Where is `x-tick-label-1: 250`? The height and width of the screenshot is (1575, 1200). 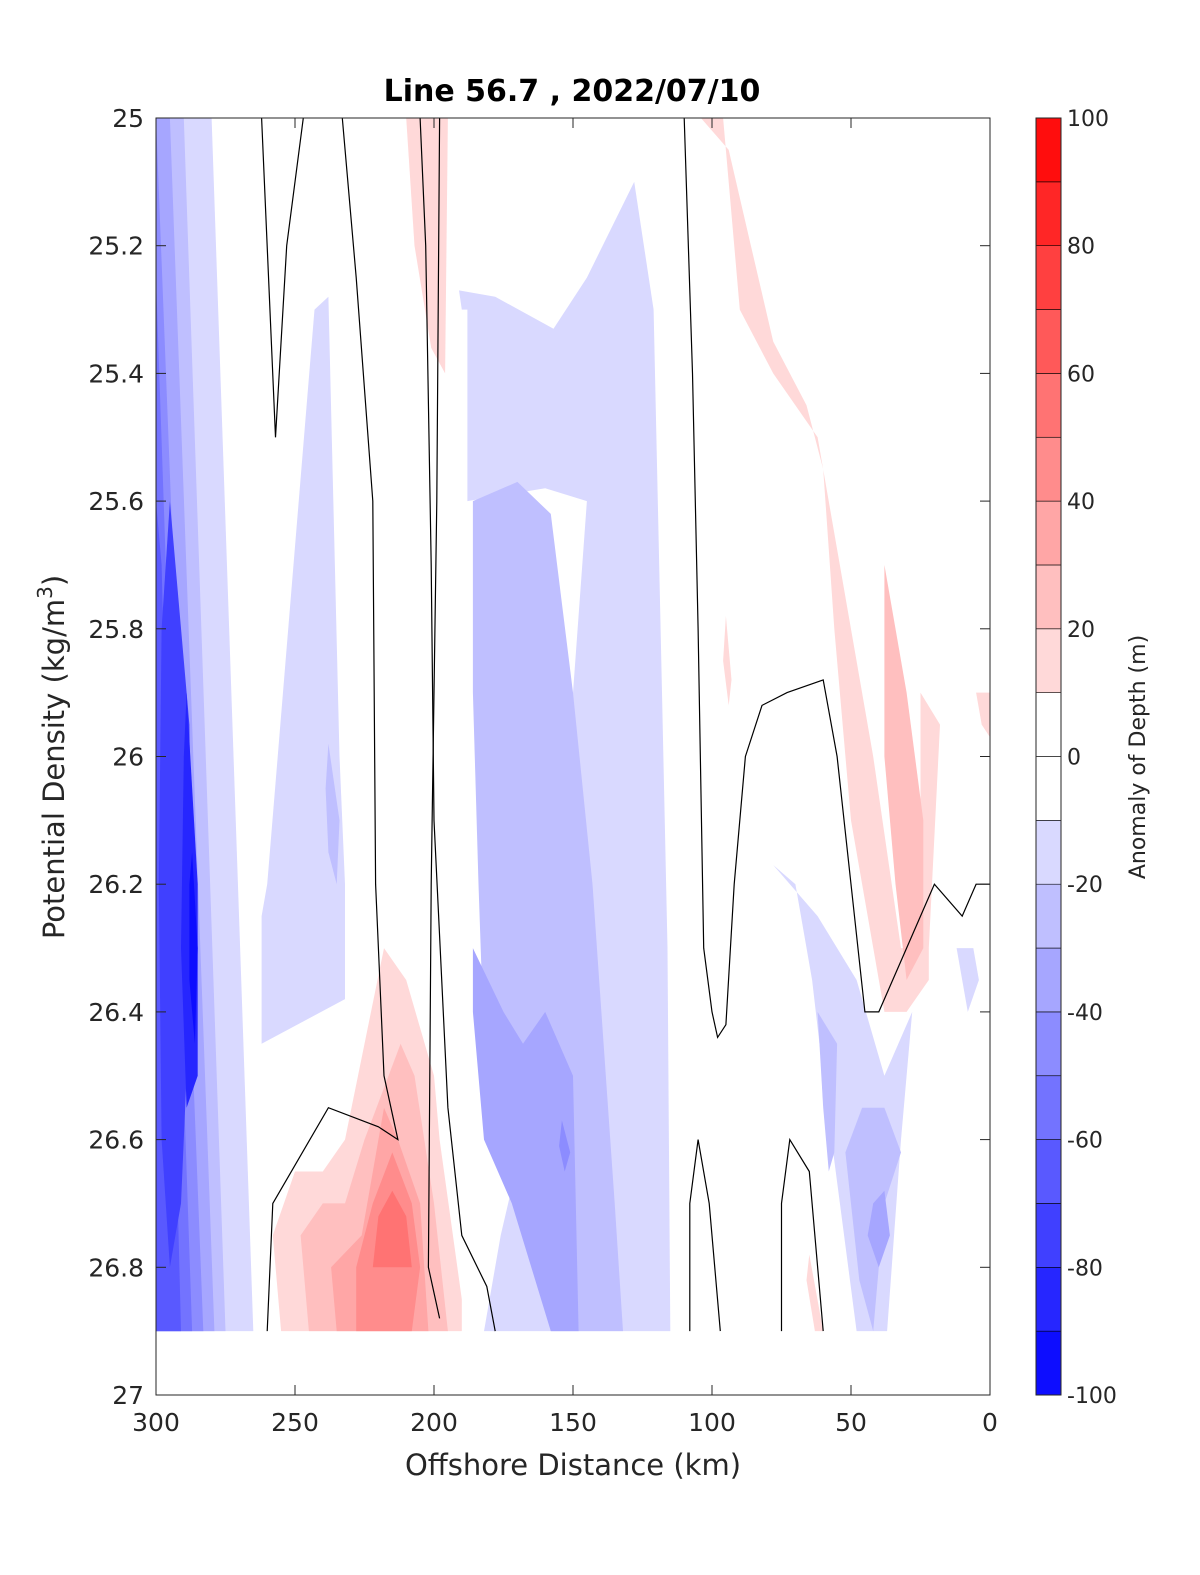
x-tick-label-1: 250 is located at coordinates (295, 1422).